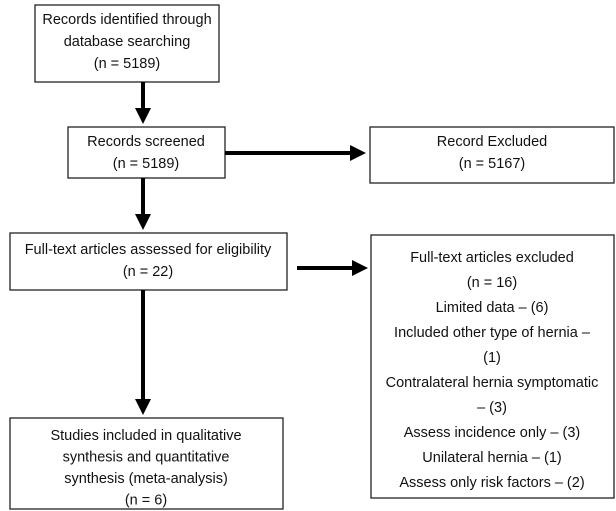  What do you see at coordinates (126, 20) in the screenshot?
I see `node-text: Records identified through` at bounding box center [126, 20].